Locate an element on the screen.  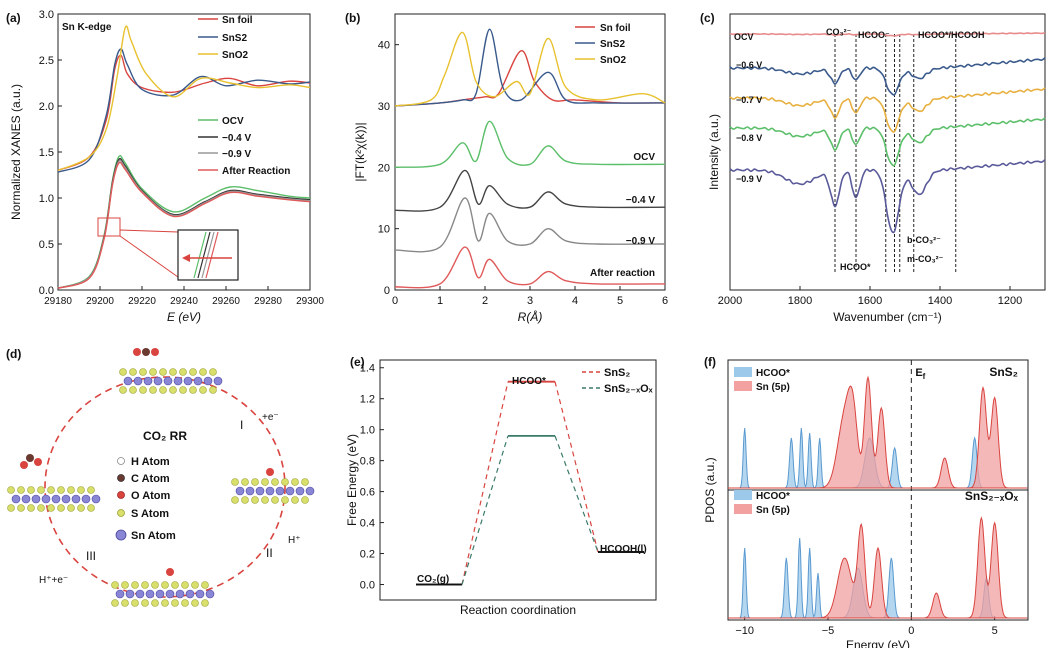
legend-label-d: S Atom is located at coordinates (150, 514).